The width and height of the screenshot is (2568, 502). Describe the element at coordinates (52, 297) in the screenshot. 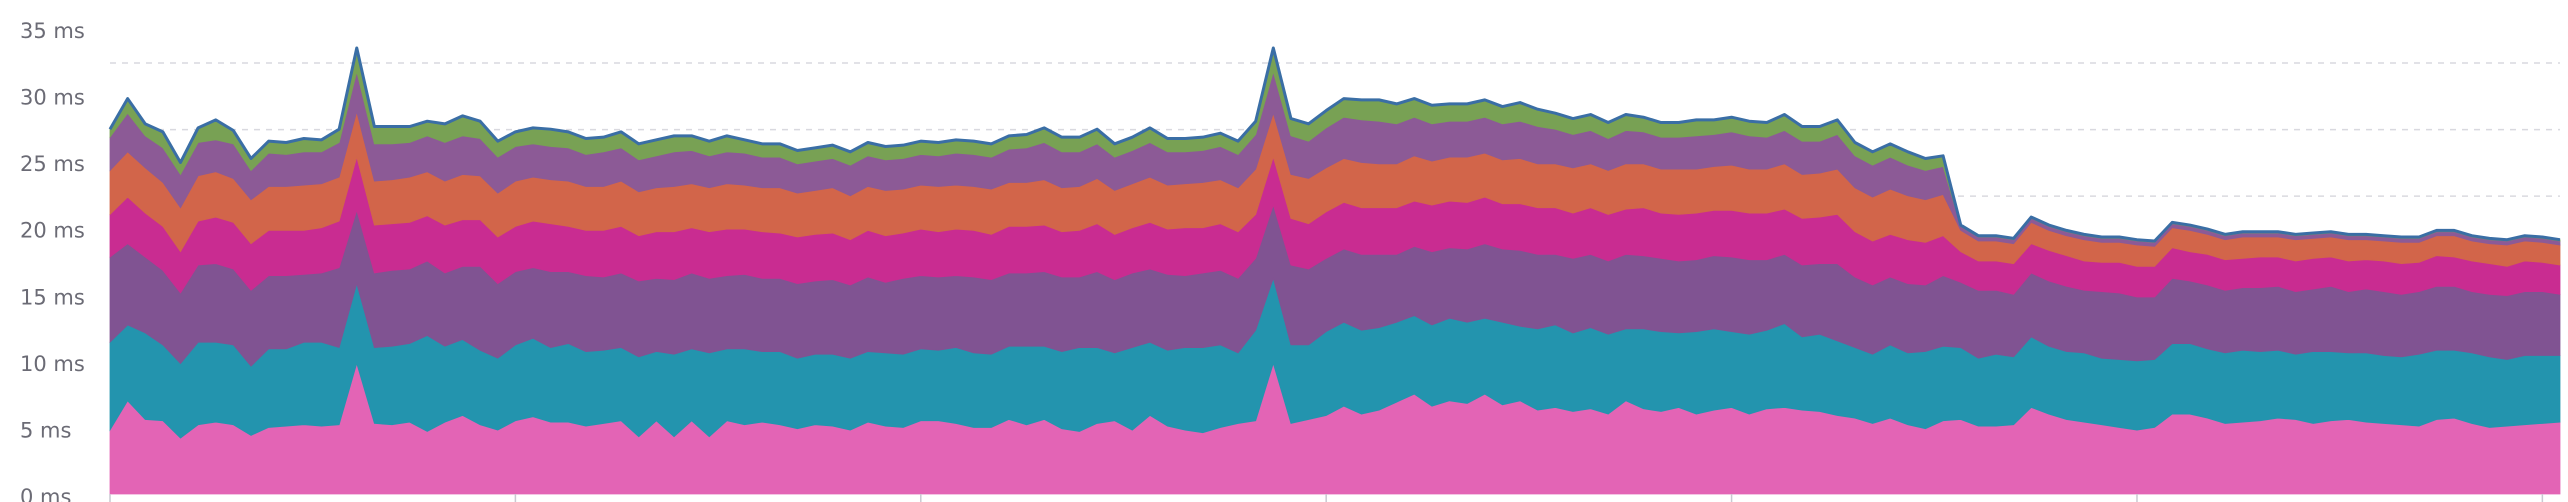

I see `y-tick-label: 15 ms` at that location.